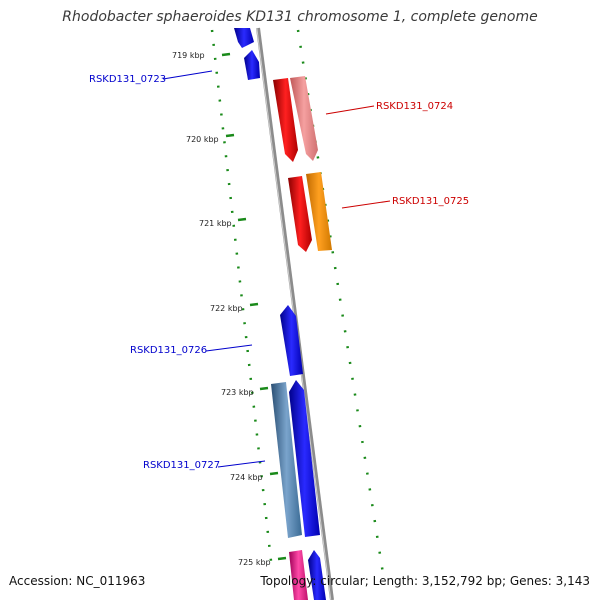 The height and width of the screenshot is (600, 600). I want to click on label-rskd131-0725: RSKD131_0725, so click(430, 201).